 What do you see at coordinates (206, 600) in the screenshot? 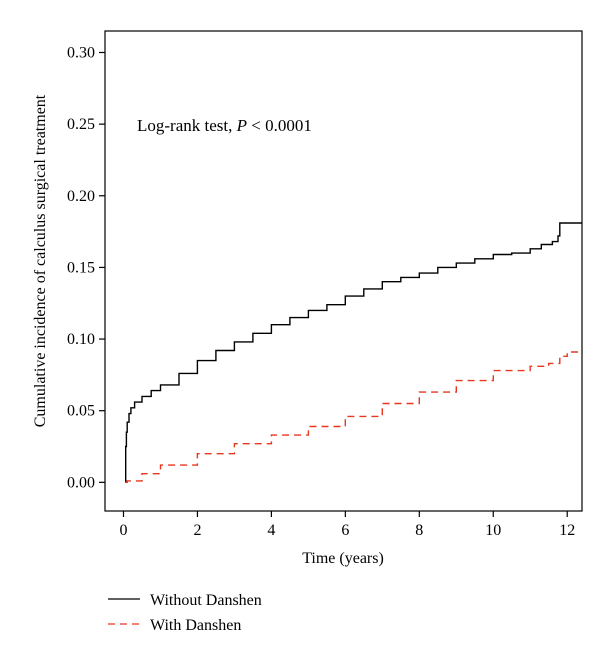
I see `legend-label-without-danshen: Without Danshen` at bounding box center [206, 600].